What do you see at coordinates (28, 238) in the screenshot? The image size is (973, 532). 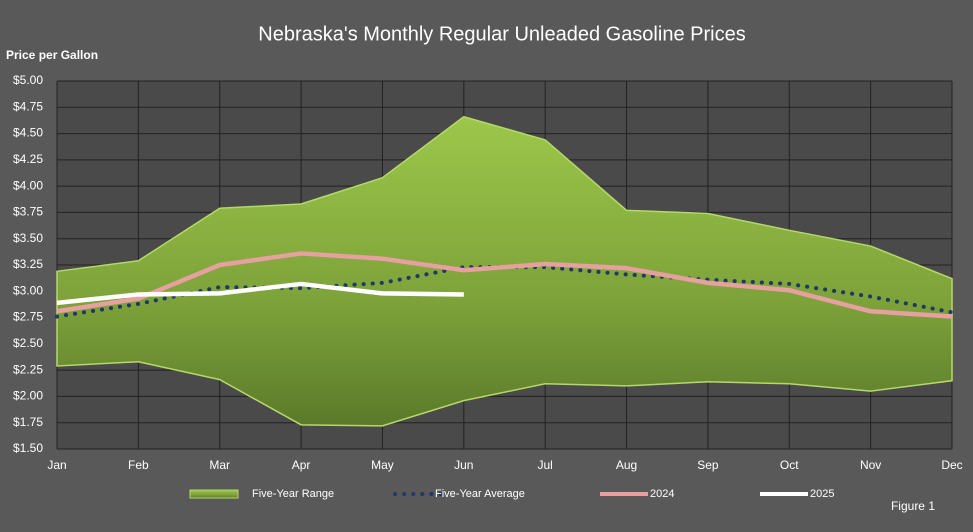 I see `y-tick-label: $3.50` at bounding box center [28, 238].